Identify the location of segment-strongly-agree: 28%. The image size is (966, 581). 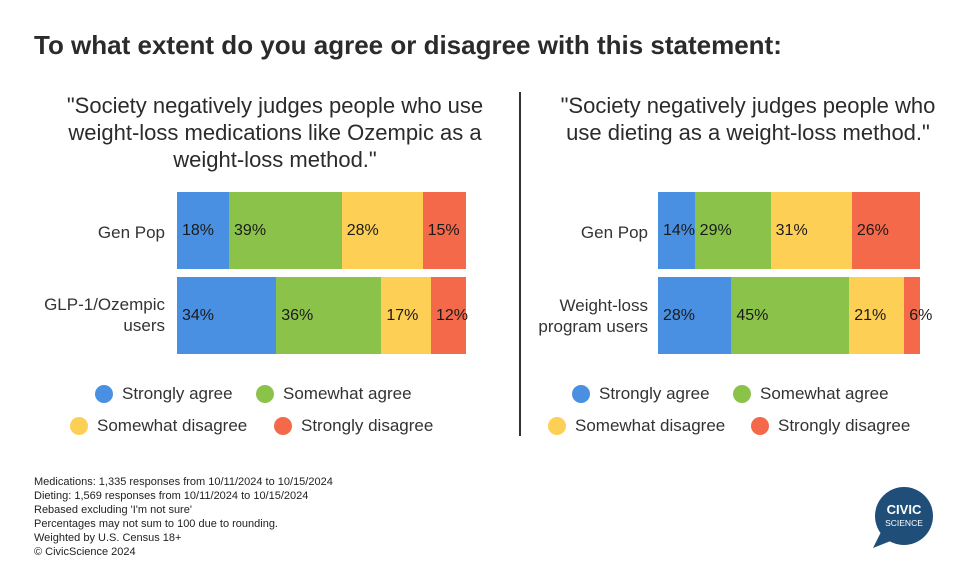
(695, 315).